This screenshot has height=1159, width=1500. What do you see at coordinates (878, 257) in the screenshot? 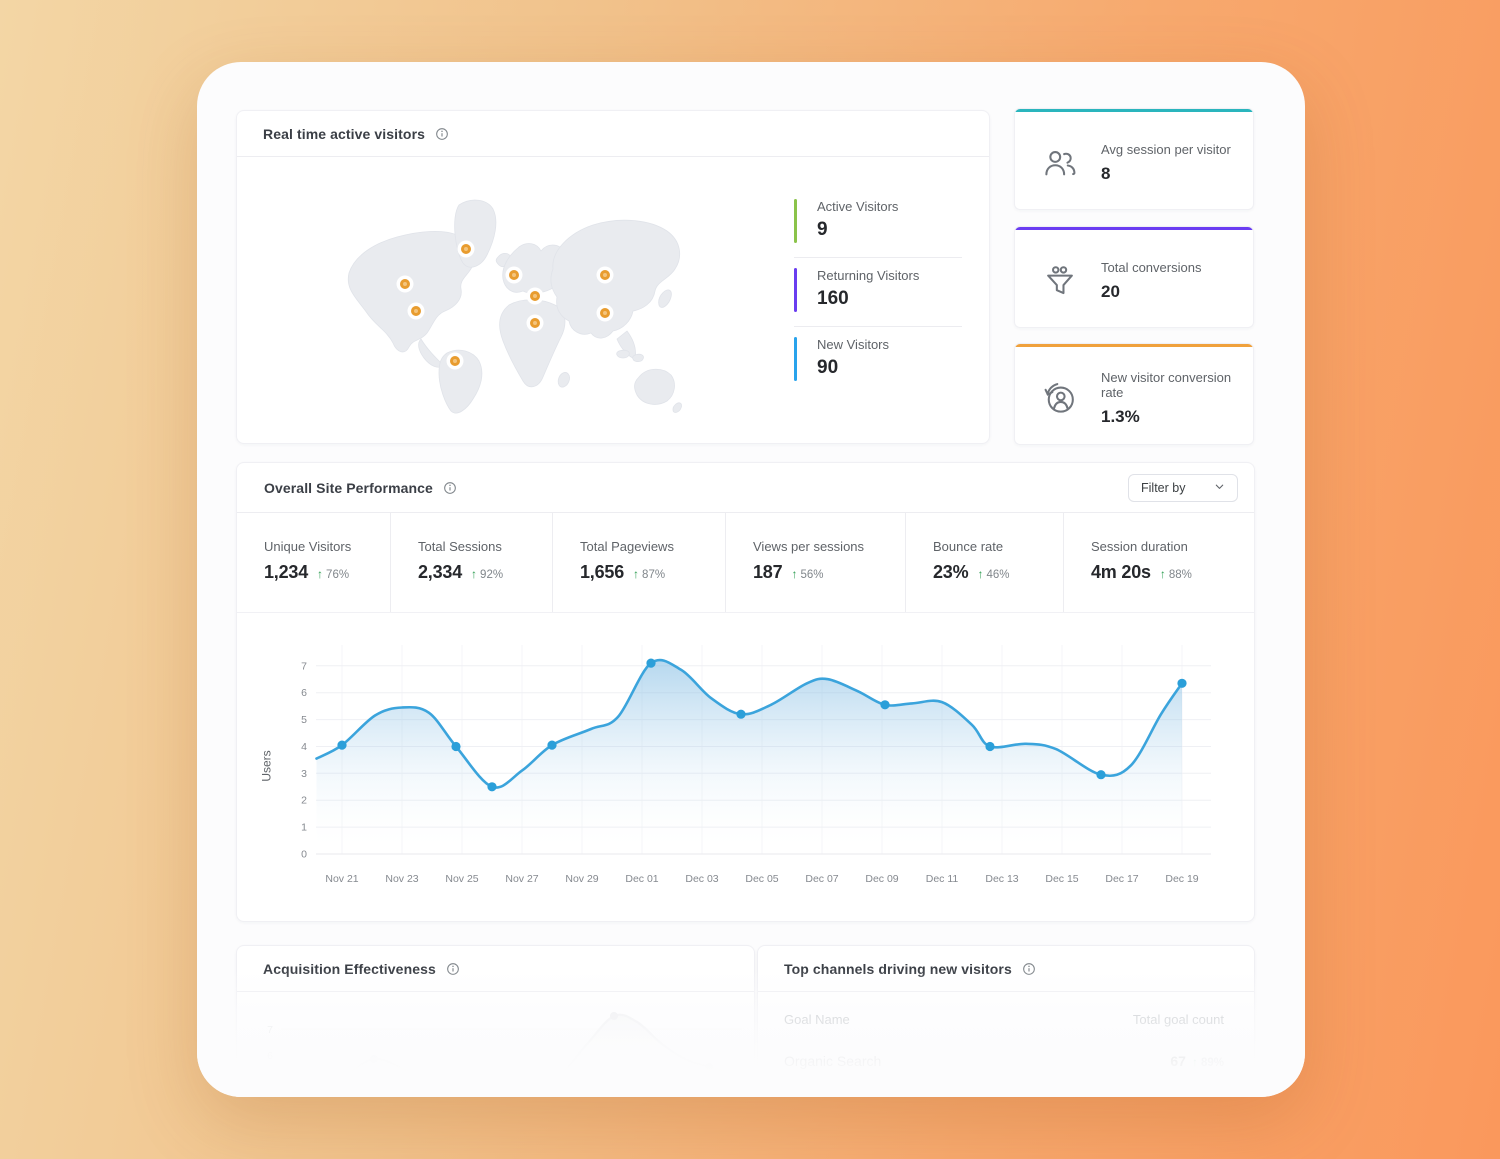
I see `legend-divider` at bounding box center [878, 257].